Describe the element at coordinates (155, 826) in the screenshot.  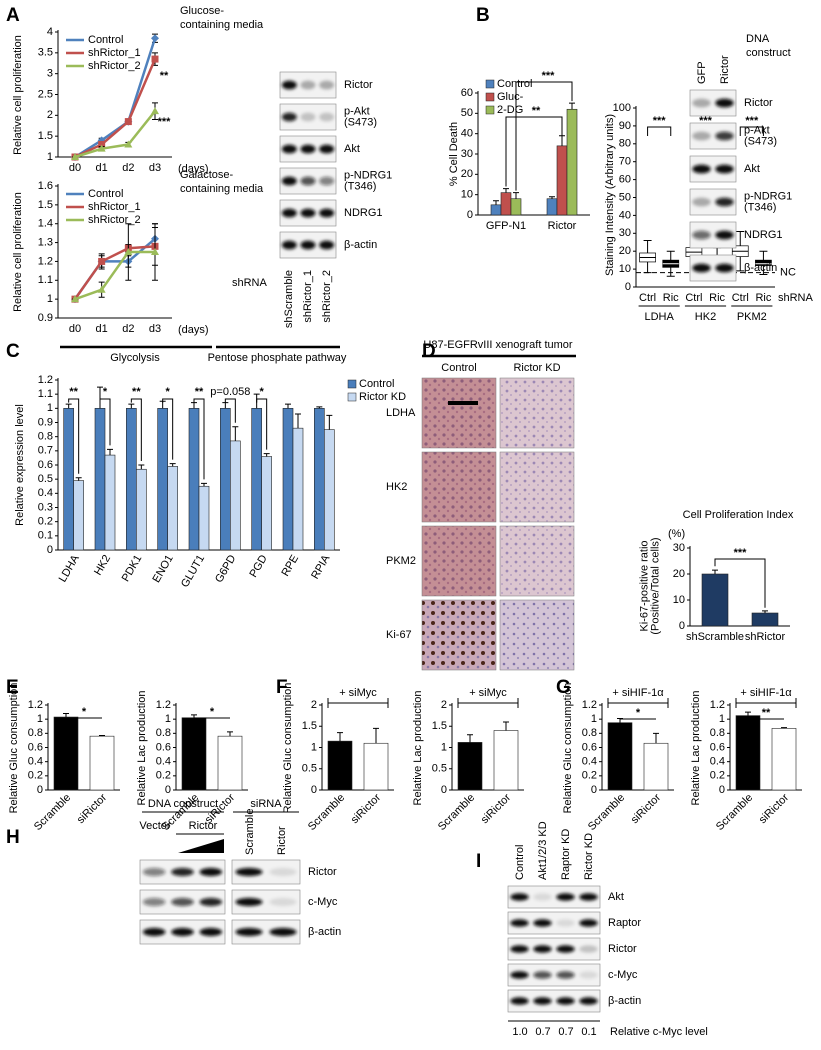
I see `group-label: Vector` at that location.